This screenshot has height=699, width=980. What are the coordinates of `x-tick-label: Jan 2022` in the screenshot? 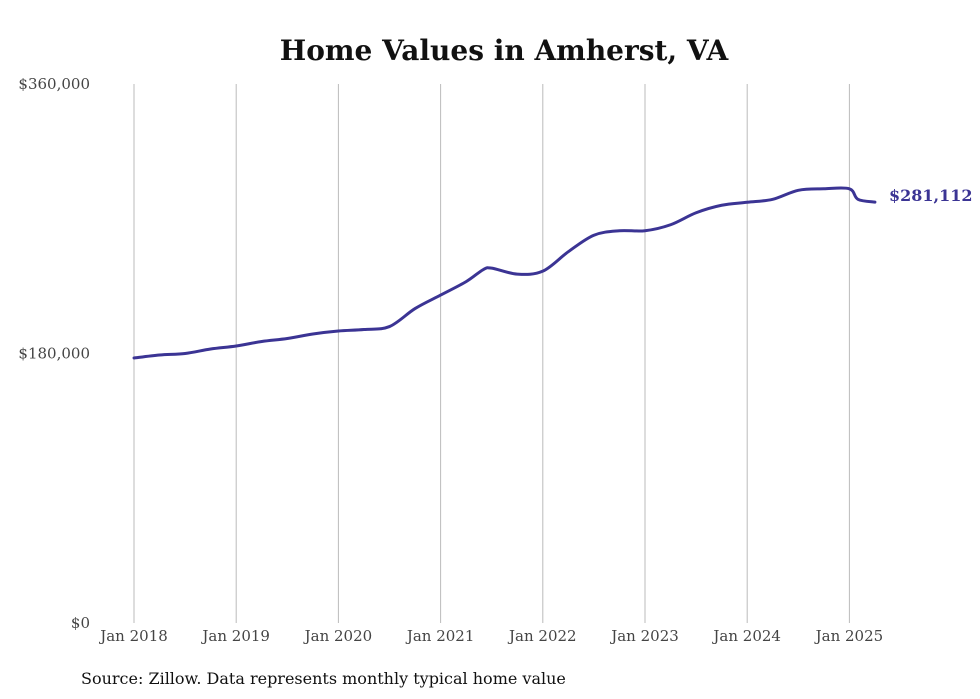 It's located at (542, 636).